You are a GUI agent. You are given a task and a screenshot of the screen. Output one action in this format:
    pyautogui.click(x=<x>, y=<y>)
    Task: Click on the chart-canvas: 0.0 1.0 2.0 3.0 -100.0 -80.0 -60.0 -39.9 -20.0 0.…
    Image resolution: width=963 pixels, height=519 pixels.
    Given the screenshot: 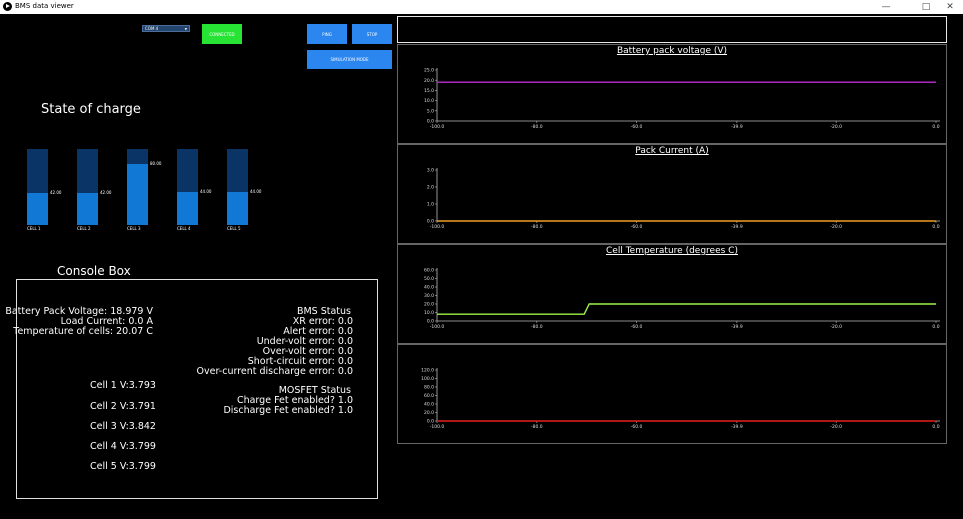 What is the action you would take?
    pyautogui.click(x=683, y=199)
    